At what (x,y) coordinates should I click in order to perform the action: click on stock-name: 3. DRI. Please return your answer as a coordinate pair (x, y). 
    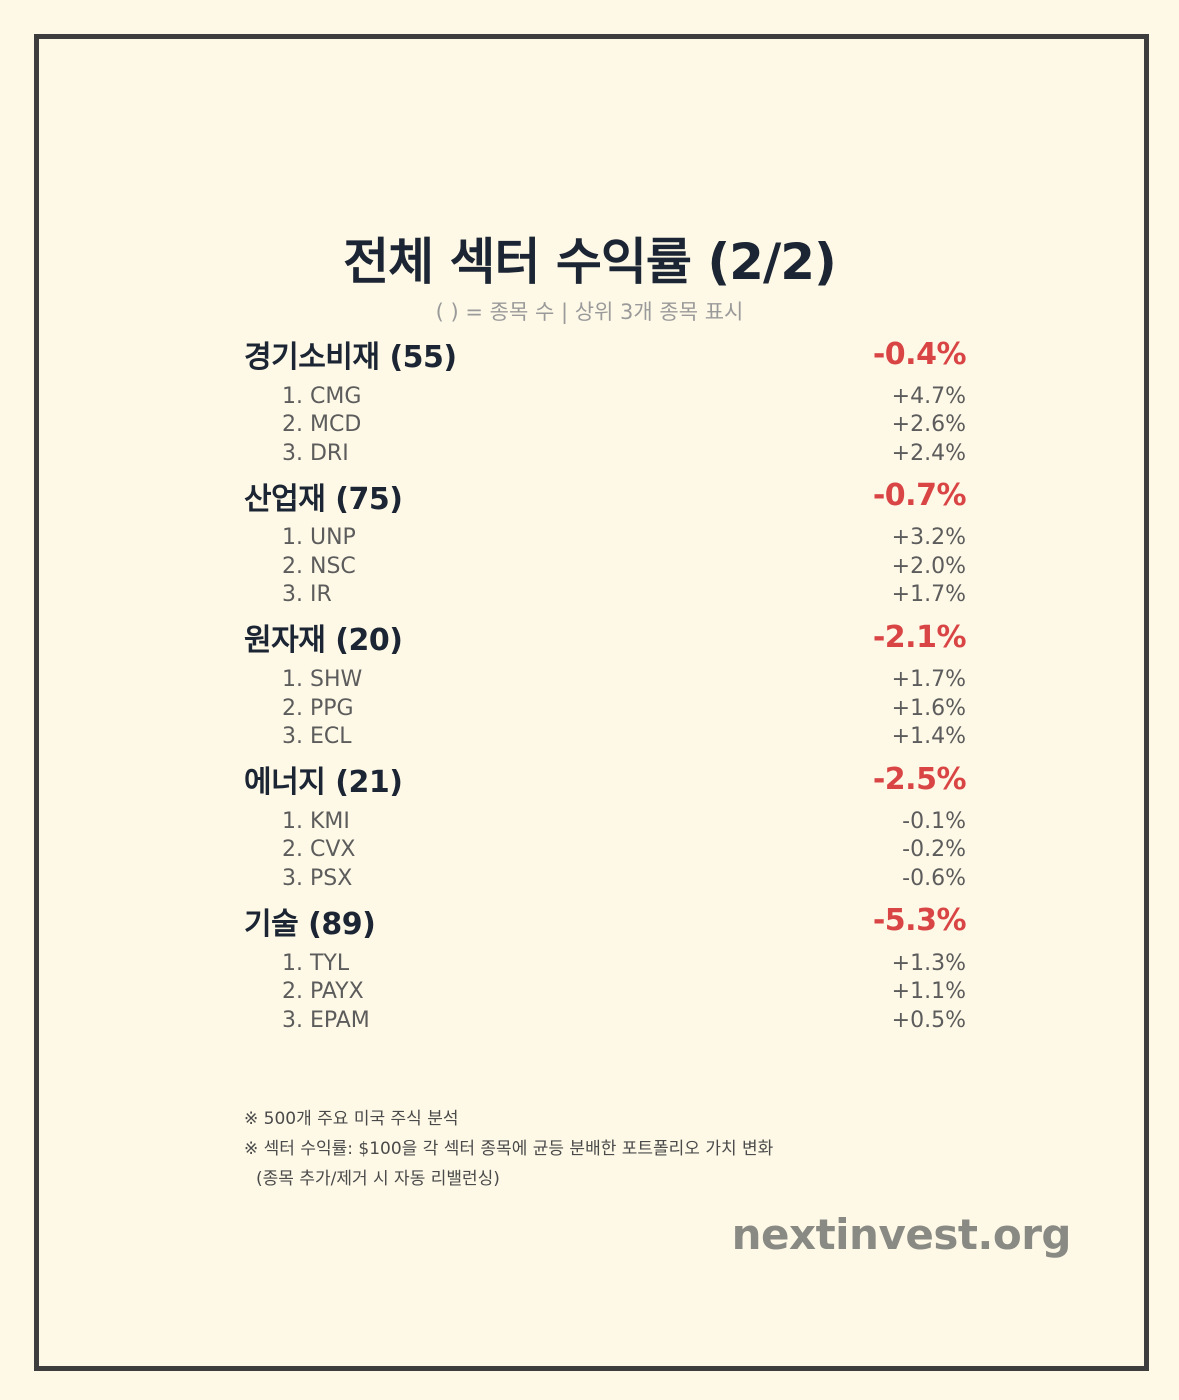
    Looking at the image, I should click on (315, 453).